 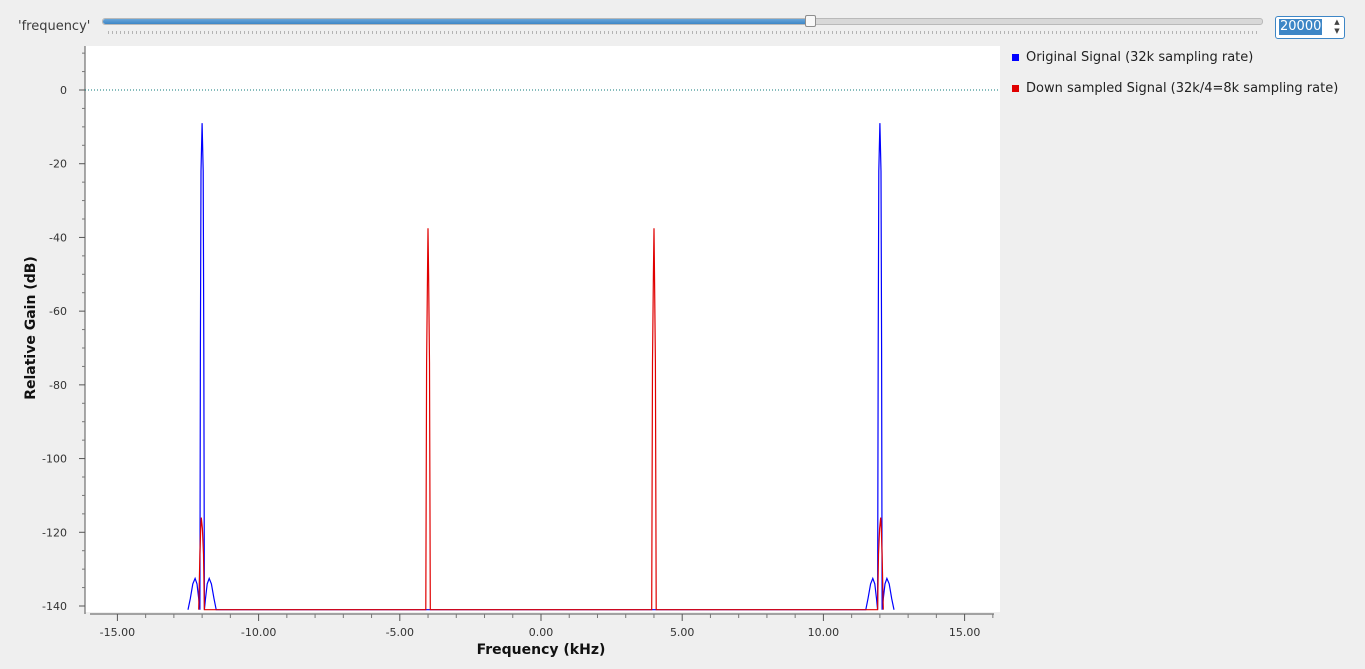 I want to click on legend-item: Original Signal (32k sampling rate), so click(x=1175, y=65).